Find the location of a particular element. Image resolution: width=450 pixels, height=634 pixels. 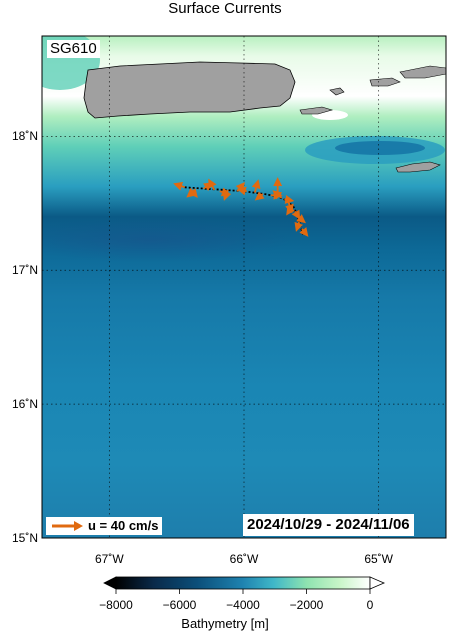

legend-arrow-icon is located at coordinates (67, 526).